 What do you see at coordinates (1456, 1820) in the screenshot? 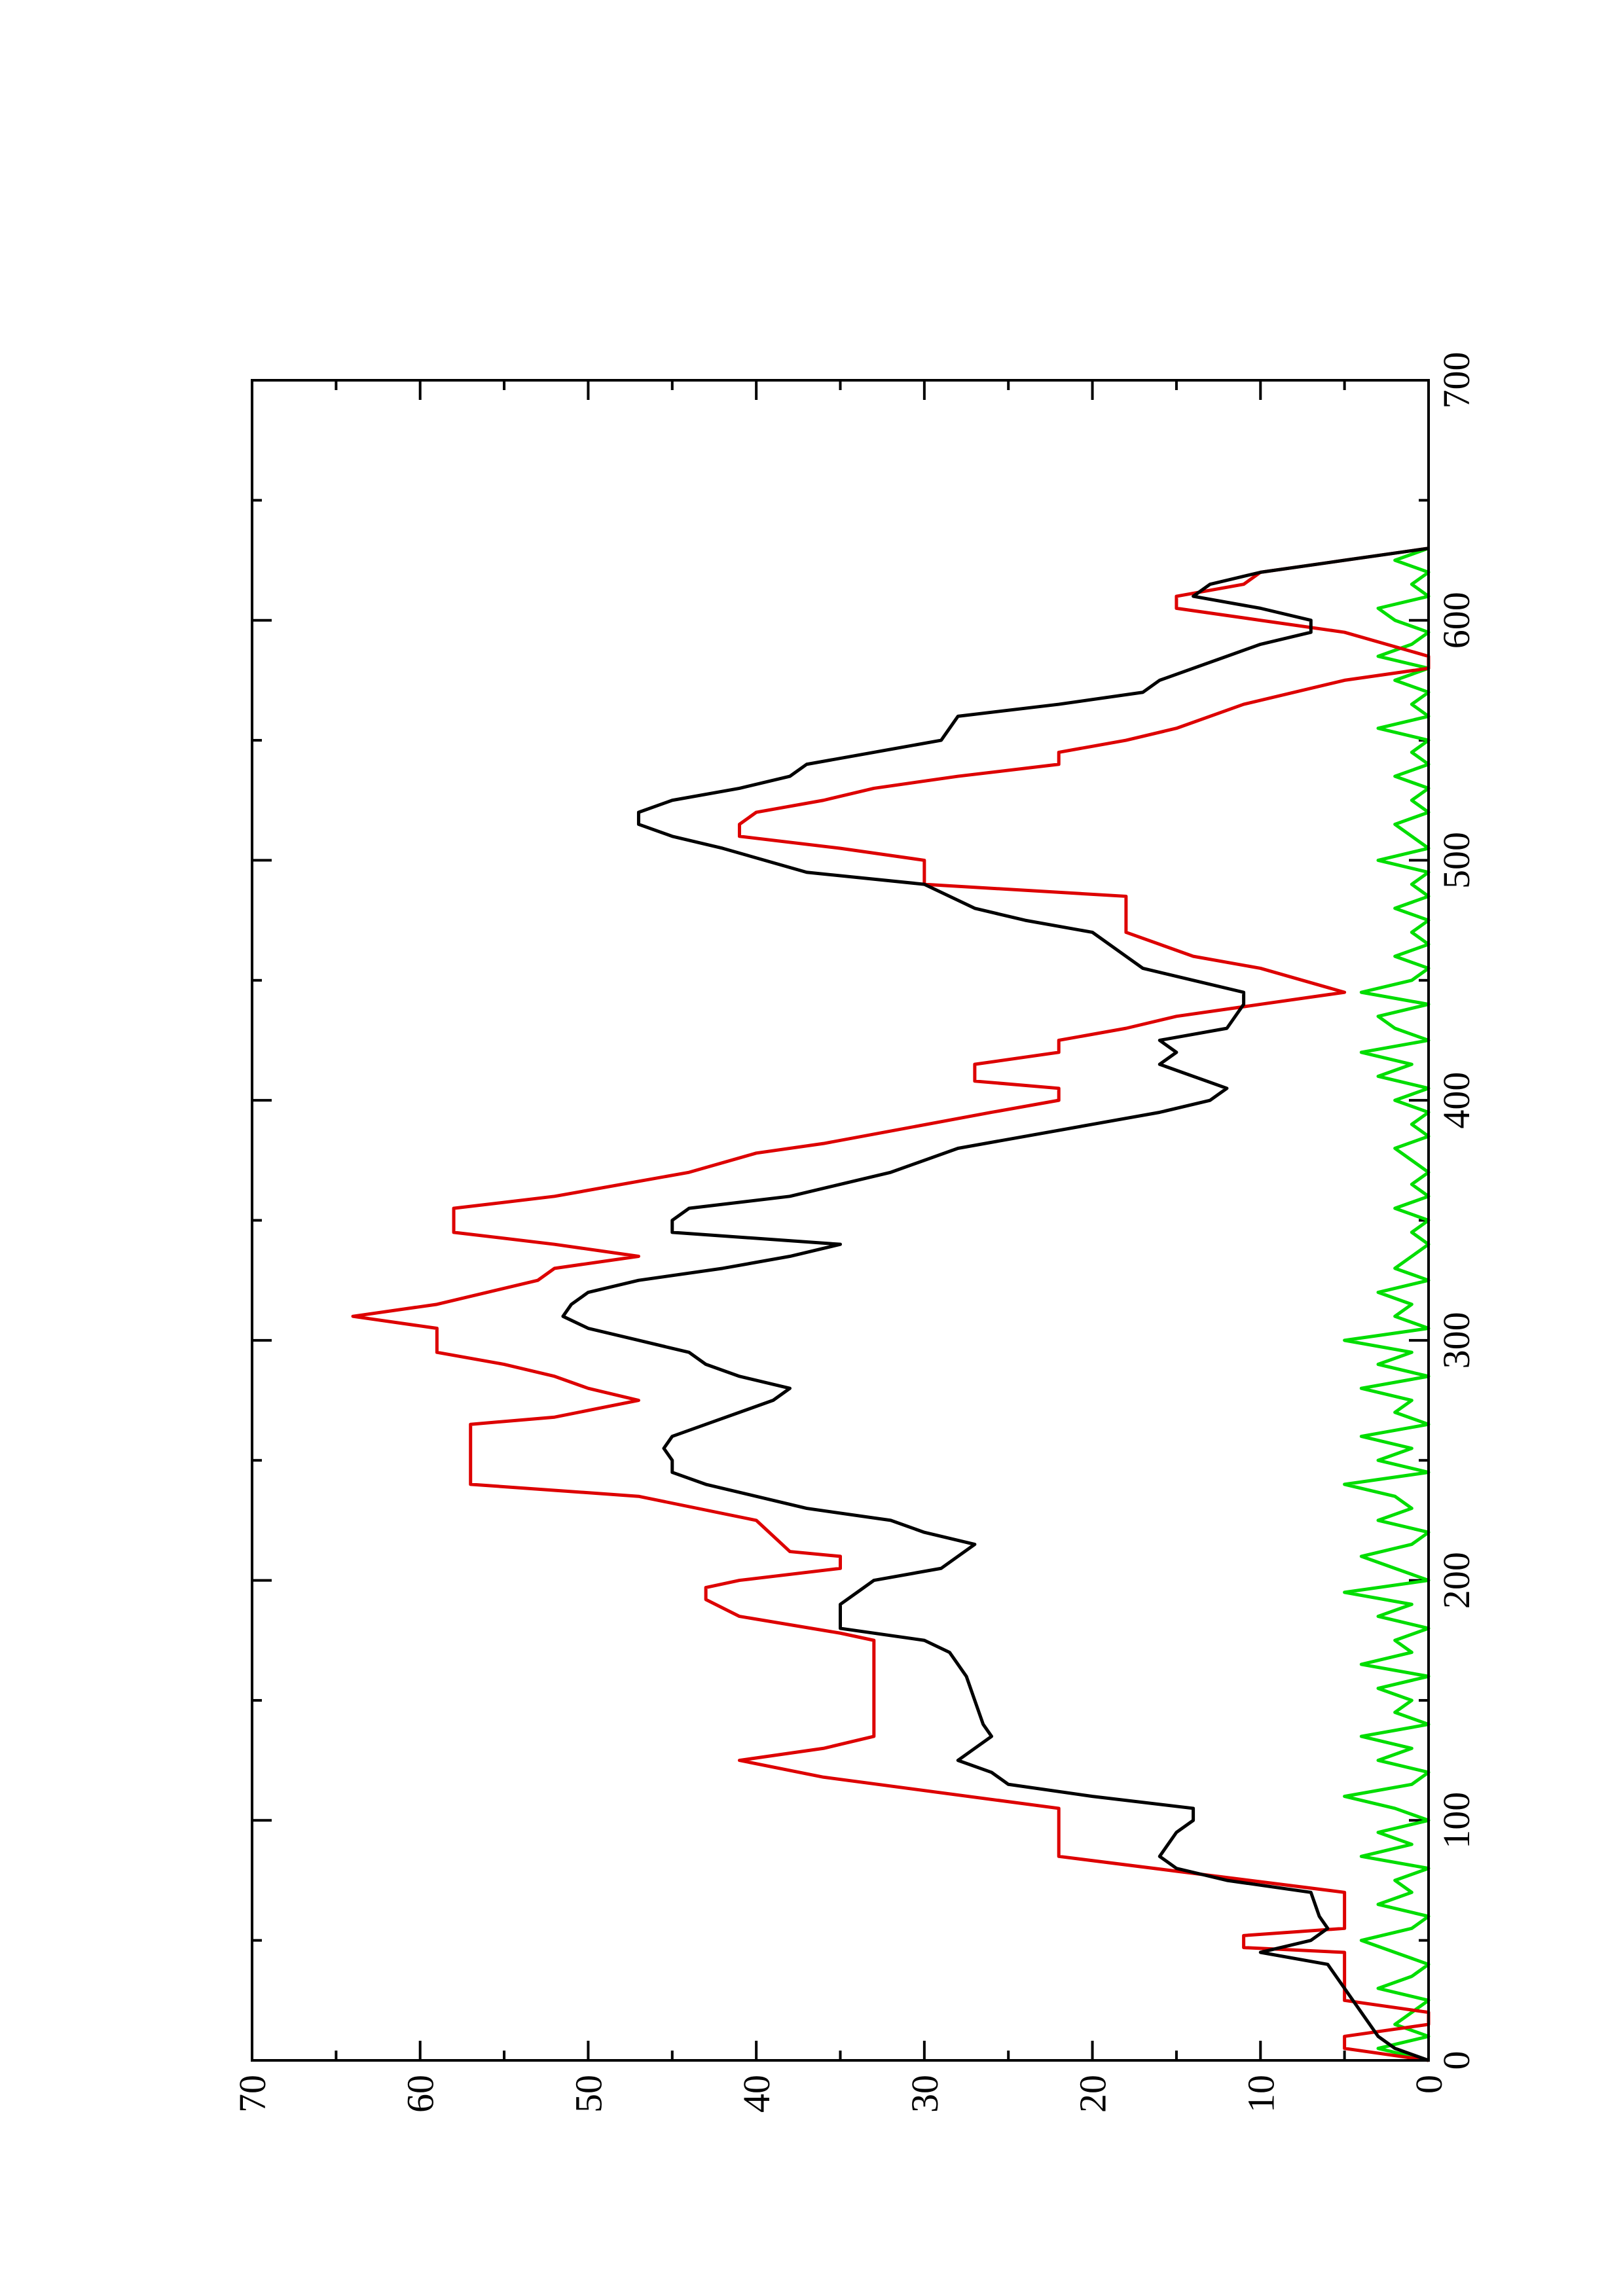
I see `x-tick-label: 100` at bounding box center [1456, 1820].